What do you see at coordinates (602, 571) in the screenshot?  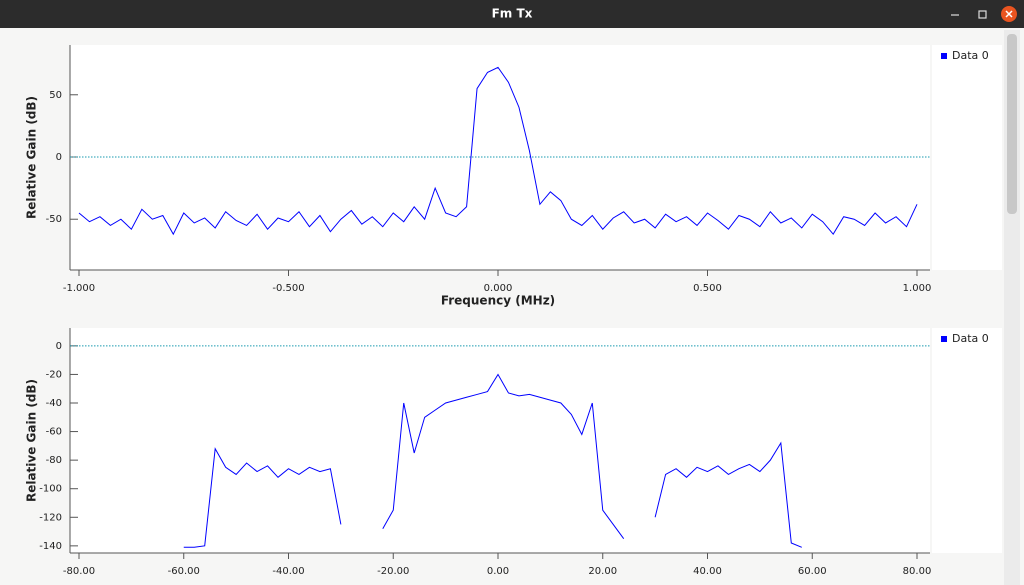 I see `x-tick-label: 20.00` at bounding box center [602, 571].